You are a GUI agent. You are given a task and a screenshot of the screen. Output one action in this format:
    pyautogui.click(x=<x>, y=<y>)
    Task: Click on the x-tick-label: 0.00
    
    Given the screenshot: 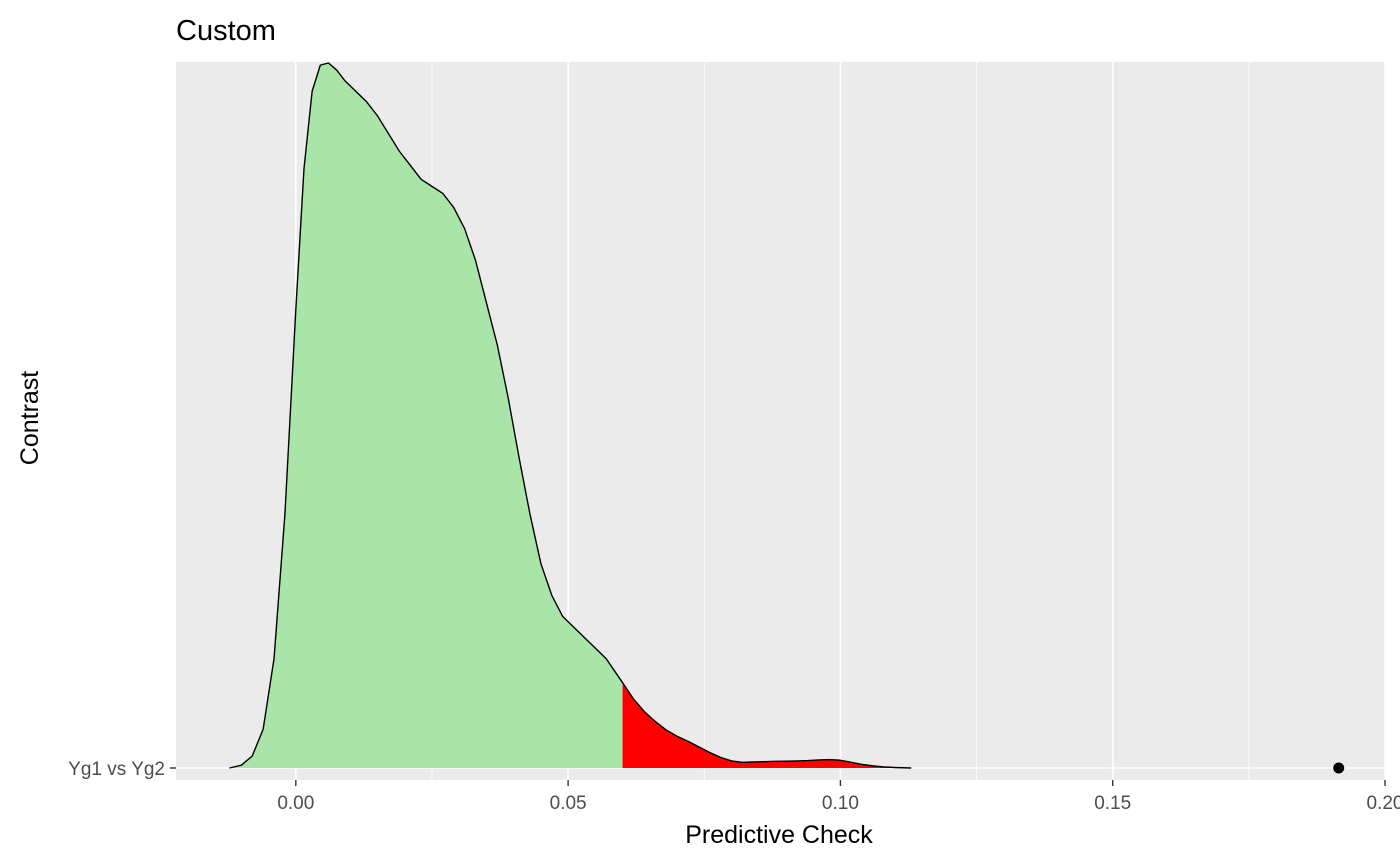 What is the action you would take?
    pyautogui.click(x=295, y=803)
    